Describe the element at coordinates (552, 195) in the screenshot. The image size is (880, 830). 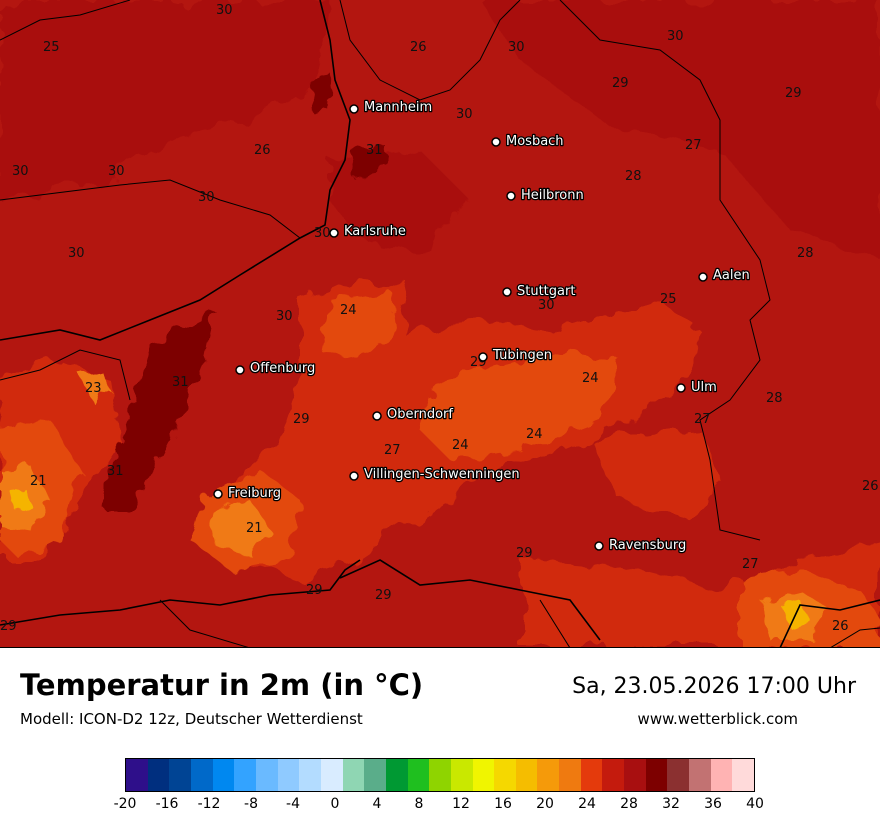
I see `svg-text: Heilbronn` at that location.